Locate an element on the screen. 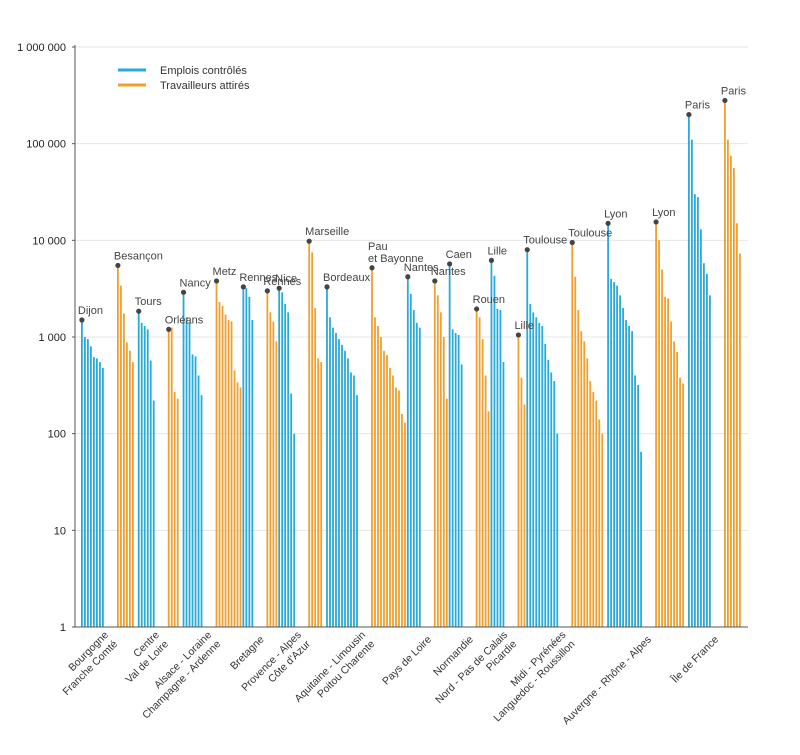 The image size is (800, 755). legend-label-travailleurs: Travailleurs attirés is located at coordinates (205, 86).